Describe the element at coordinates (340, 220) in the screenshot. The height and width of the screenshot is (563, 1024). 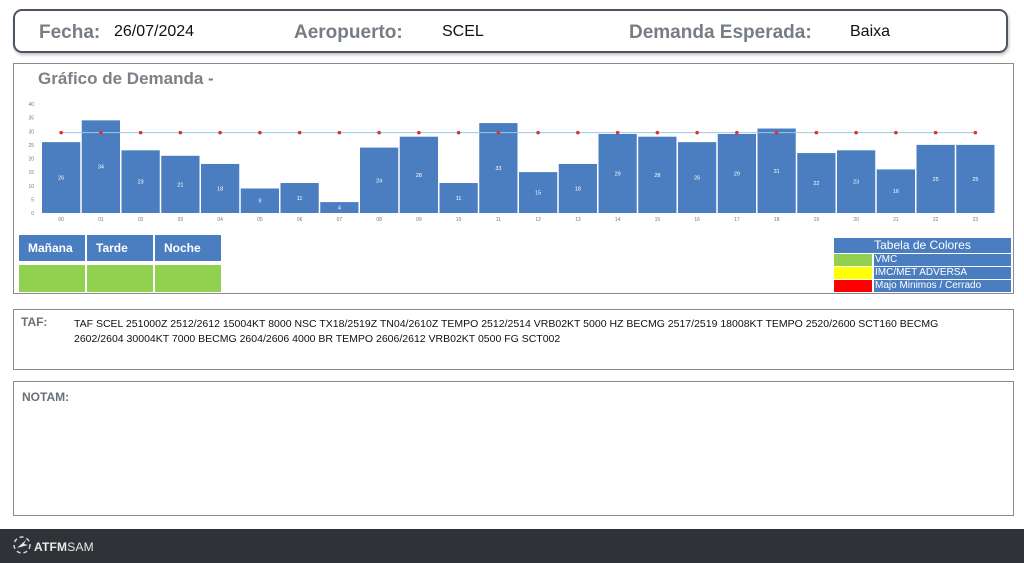
I see `x-tick-label: 07` at that location.